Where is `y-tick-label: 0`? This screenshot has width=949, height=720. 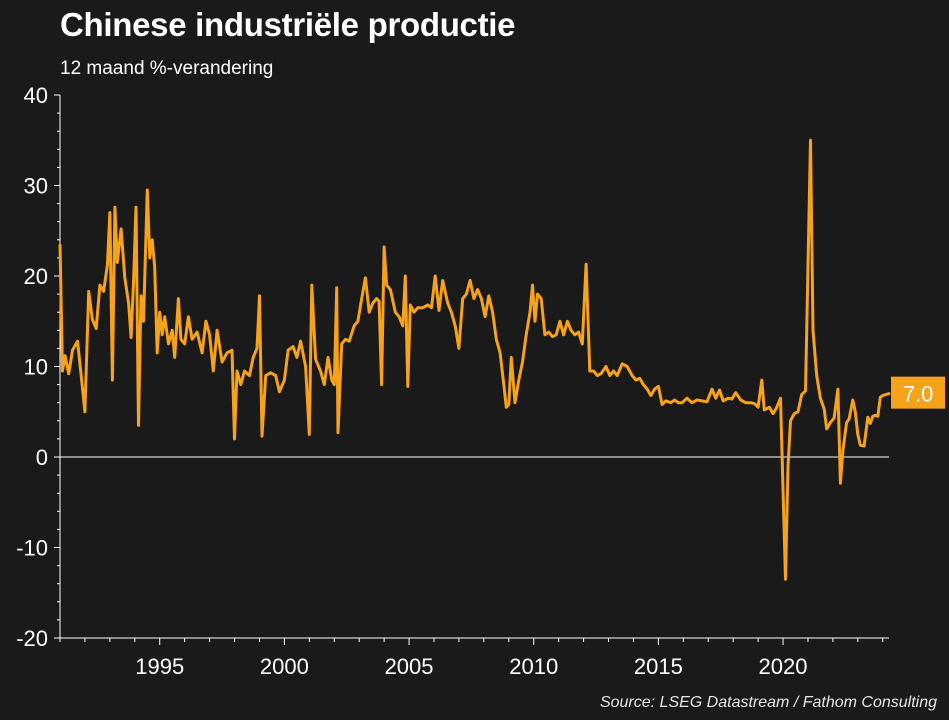 y-tick-label: 0 is located at coordinates (42, 457).